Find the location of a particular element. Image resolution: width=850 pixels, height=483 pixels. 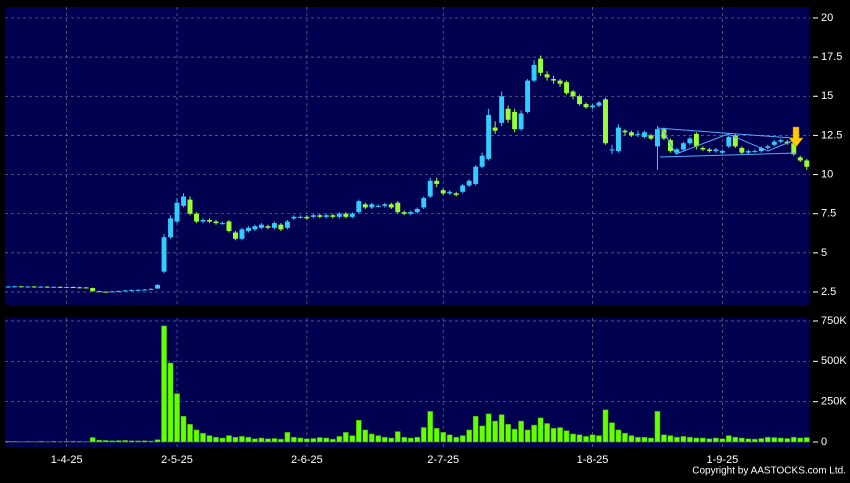

y-tick-label: 250K is located at coordinates (834, 402).